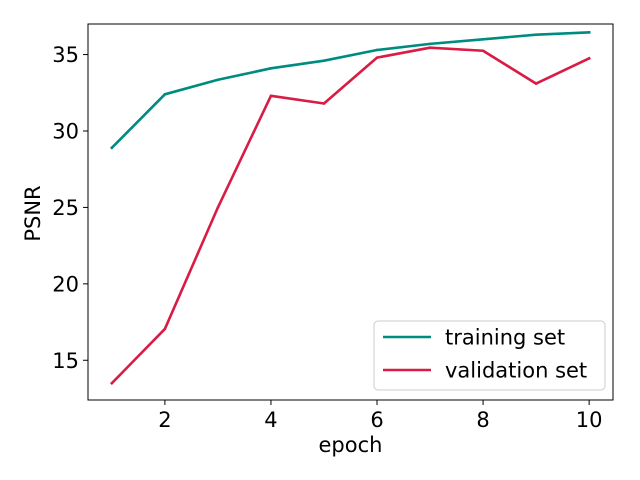 The height and width of the screenshot is (480, 640). What do you see at coordinates (589, 420) in the screenshot?
I see `x-tick-label-10: 10` at bounding box center [589, 420].